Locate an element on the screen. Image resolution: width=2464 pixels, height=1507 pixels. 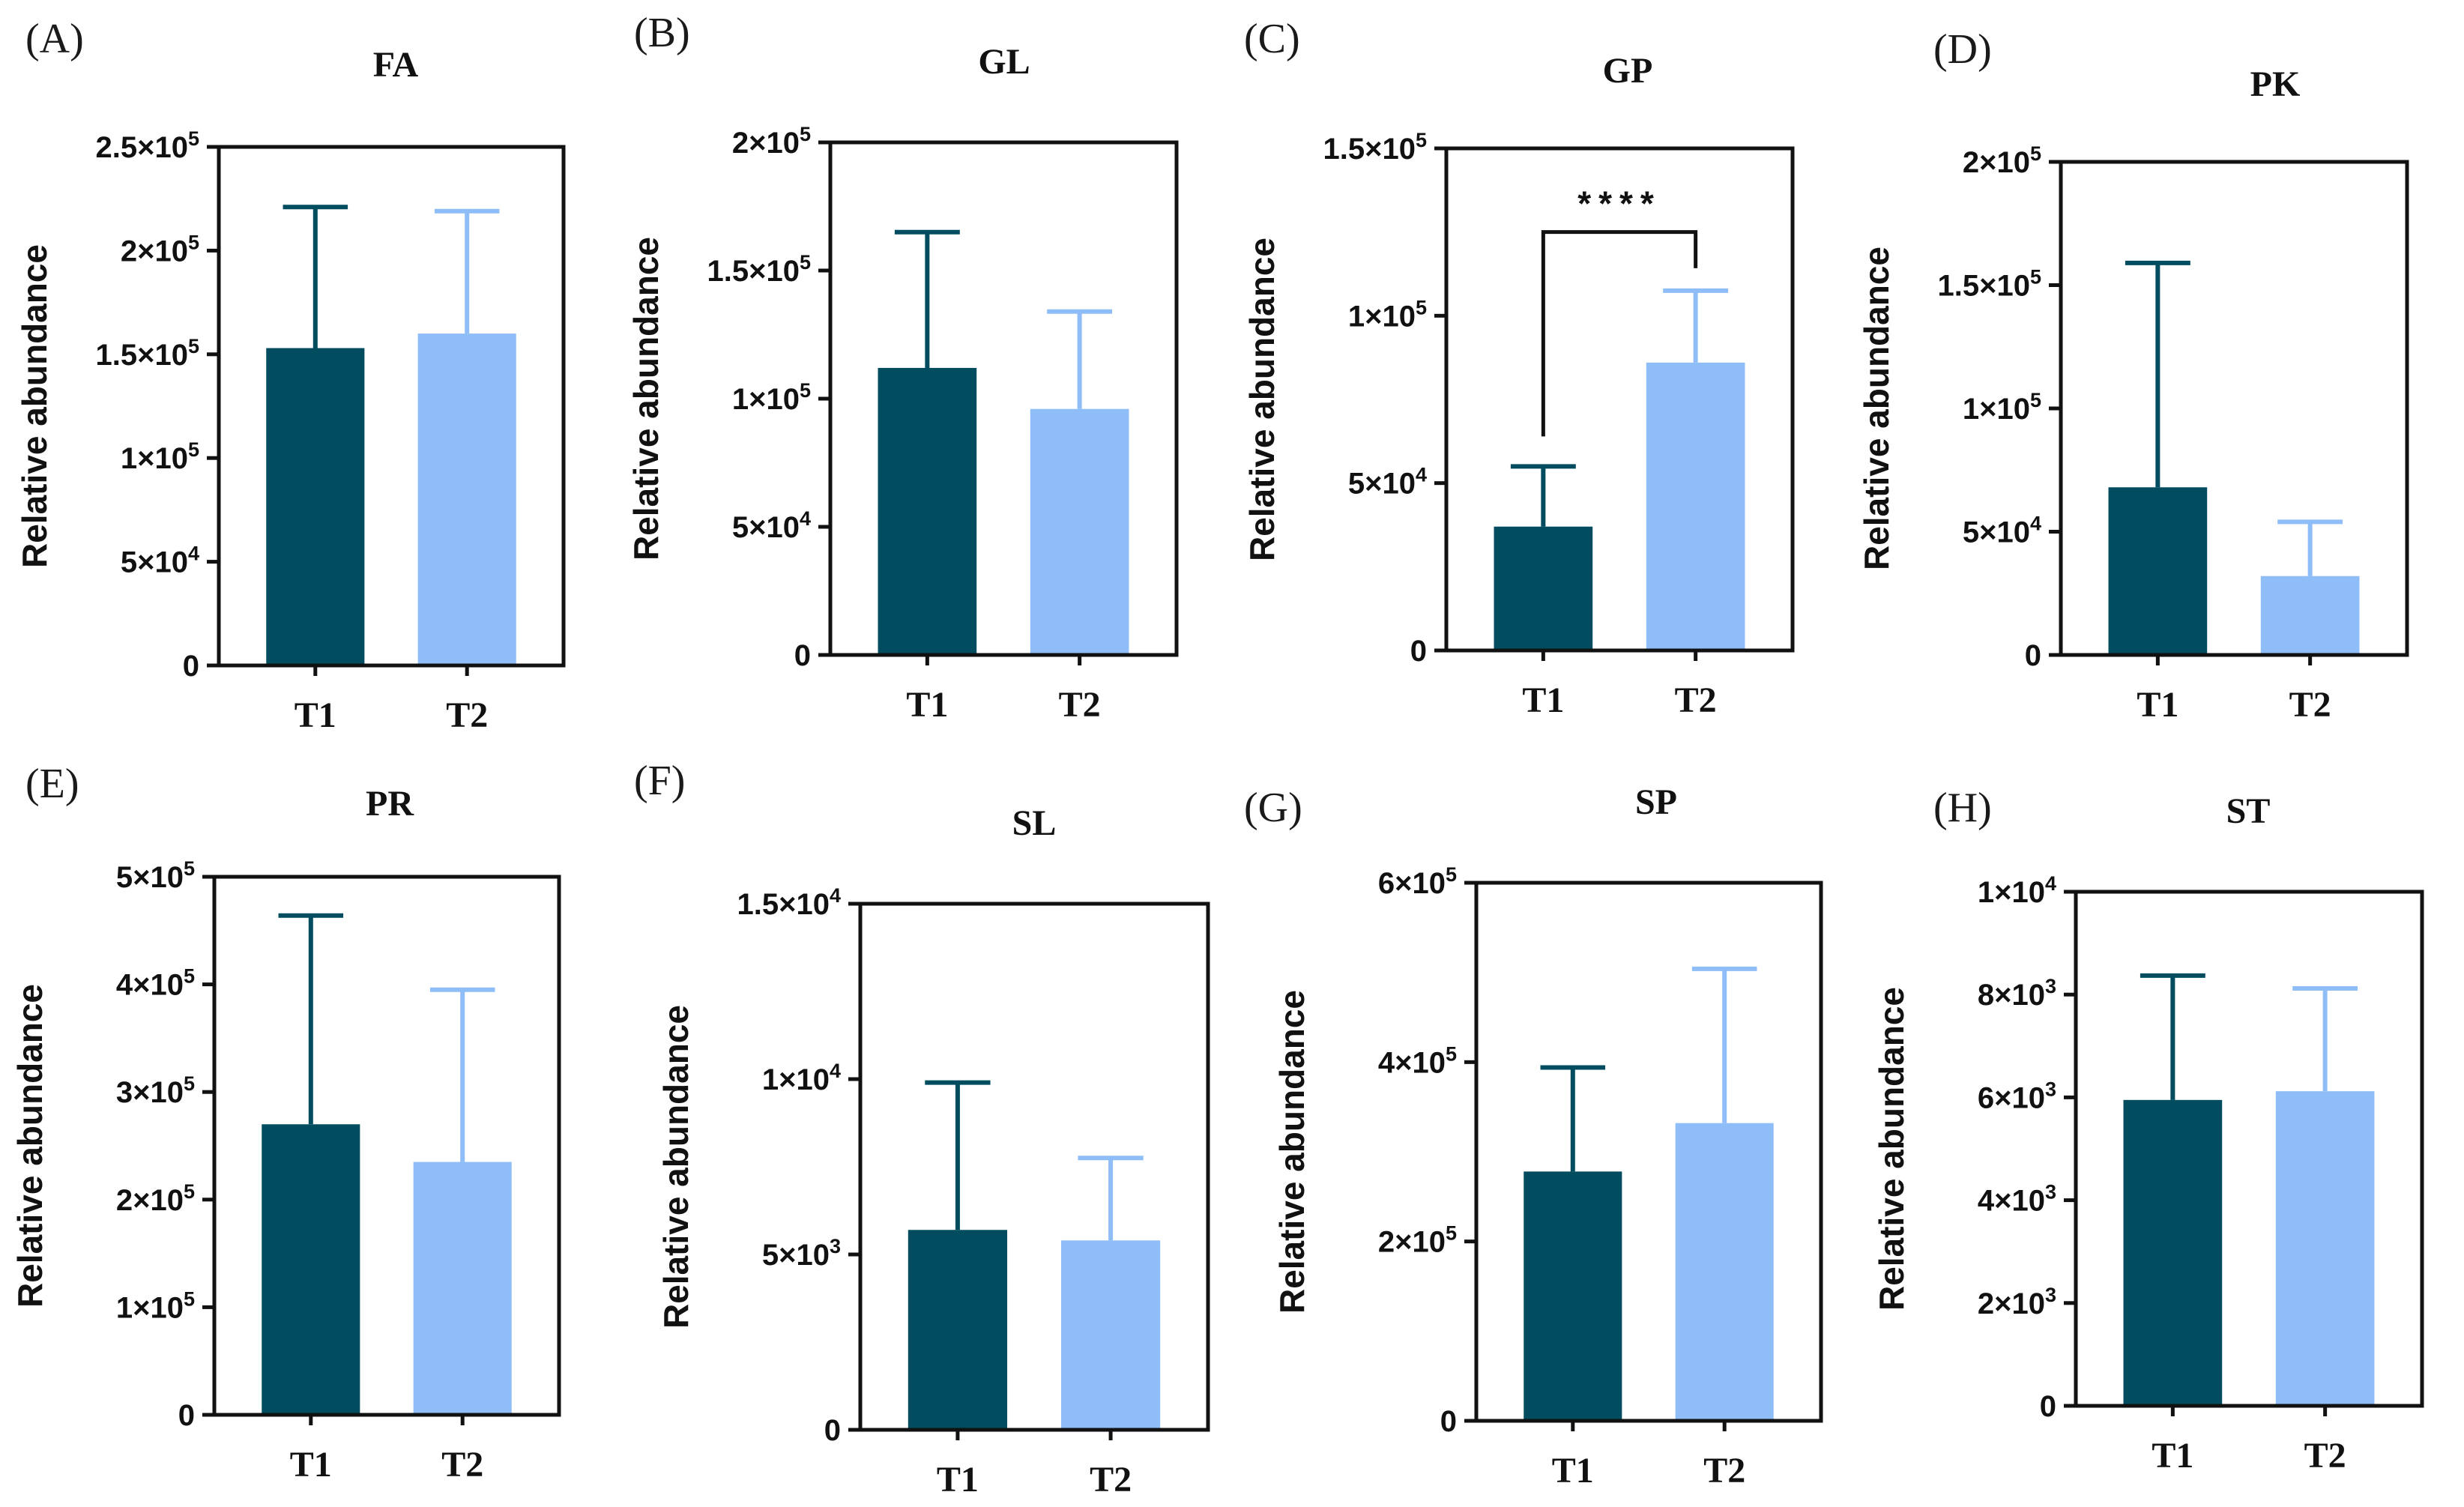
y-tick-label: 2×10³ is located at coordinates (2017, 1302).